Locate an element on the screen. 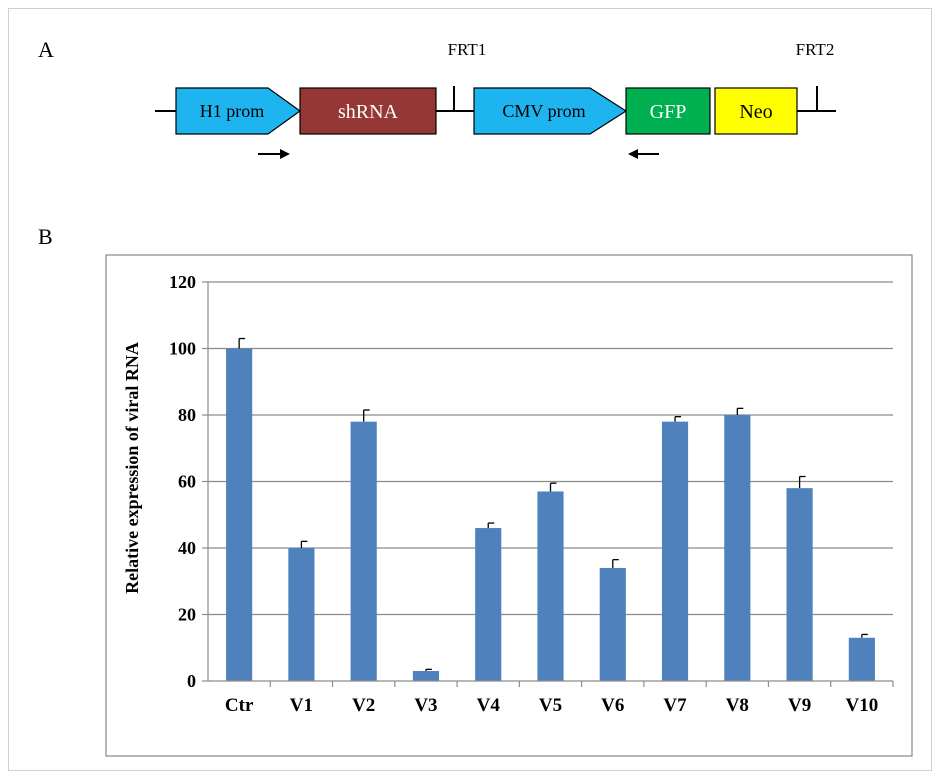 This screenshot has height=779, width=941. y-tick-label: 40 is located at coordinates (187, 548).